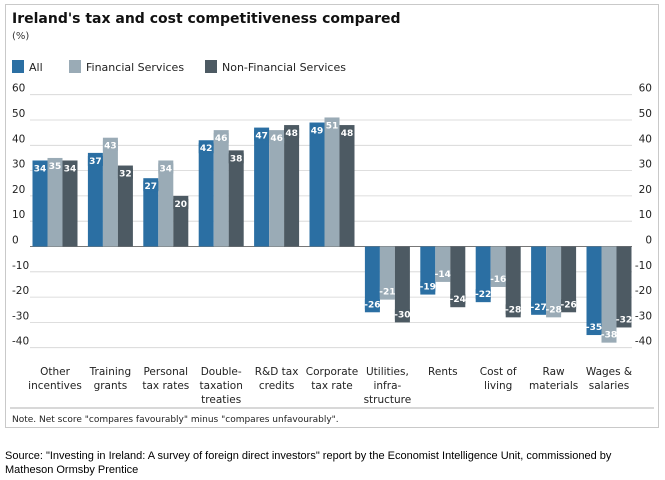 The width and height of the screenshot is (665, 480). Describe the element at coordinates (643, 291) in the screenshot. I see `y-tick-right-8: -20` at that location.